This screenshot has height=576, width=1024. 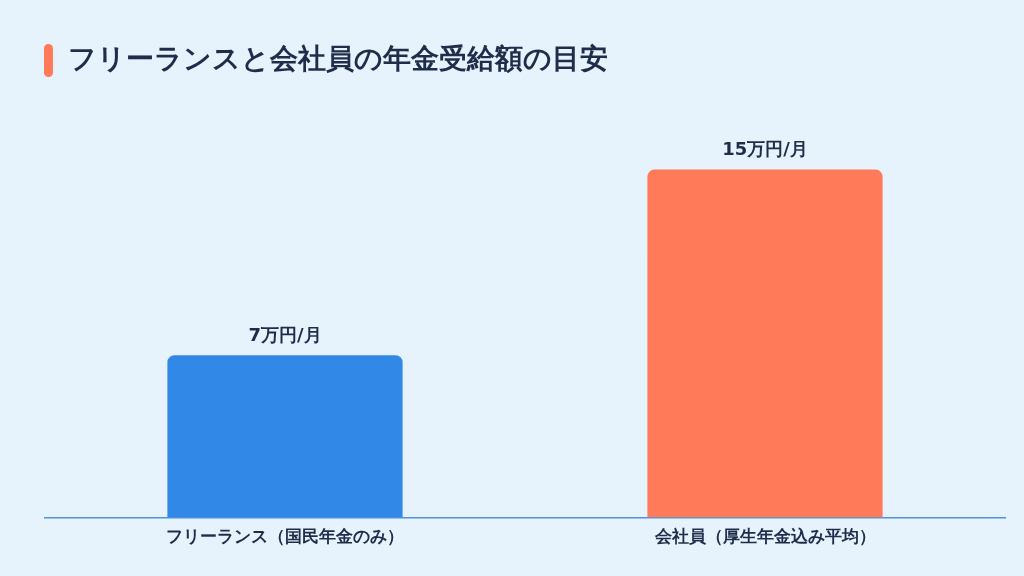 I want to click on x-tick-label: フリーランス（国民年金のみ）, so click(x=285, y=536).